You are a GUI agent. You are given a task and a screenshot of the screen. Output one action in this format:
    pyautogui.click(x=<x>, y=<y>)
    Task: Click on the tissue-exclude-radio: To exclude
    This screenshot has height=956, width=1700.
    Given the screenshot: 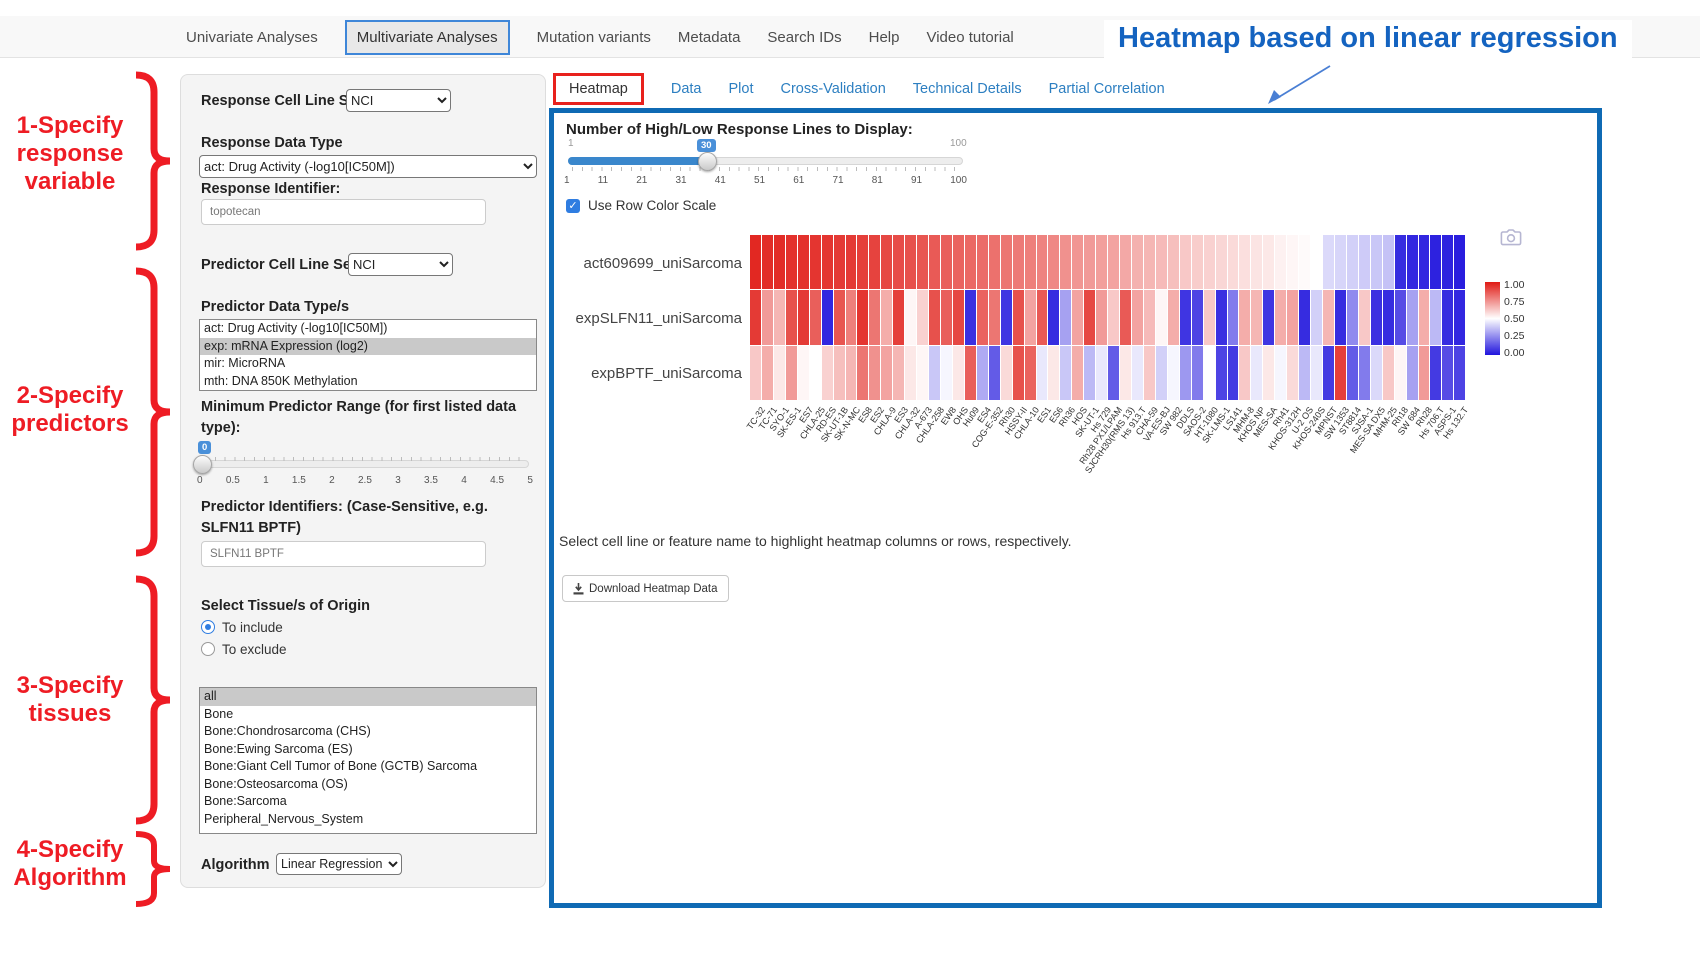 What is the action you would take?
    pyautogui.click(x=244, y=650)
    